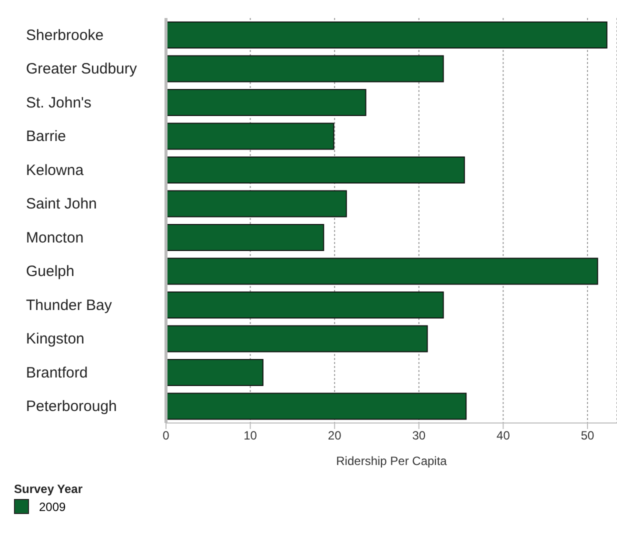 This screenshot has width=617, height=535. I want to click on x-tick-label: 30, so click(419, 435).